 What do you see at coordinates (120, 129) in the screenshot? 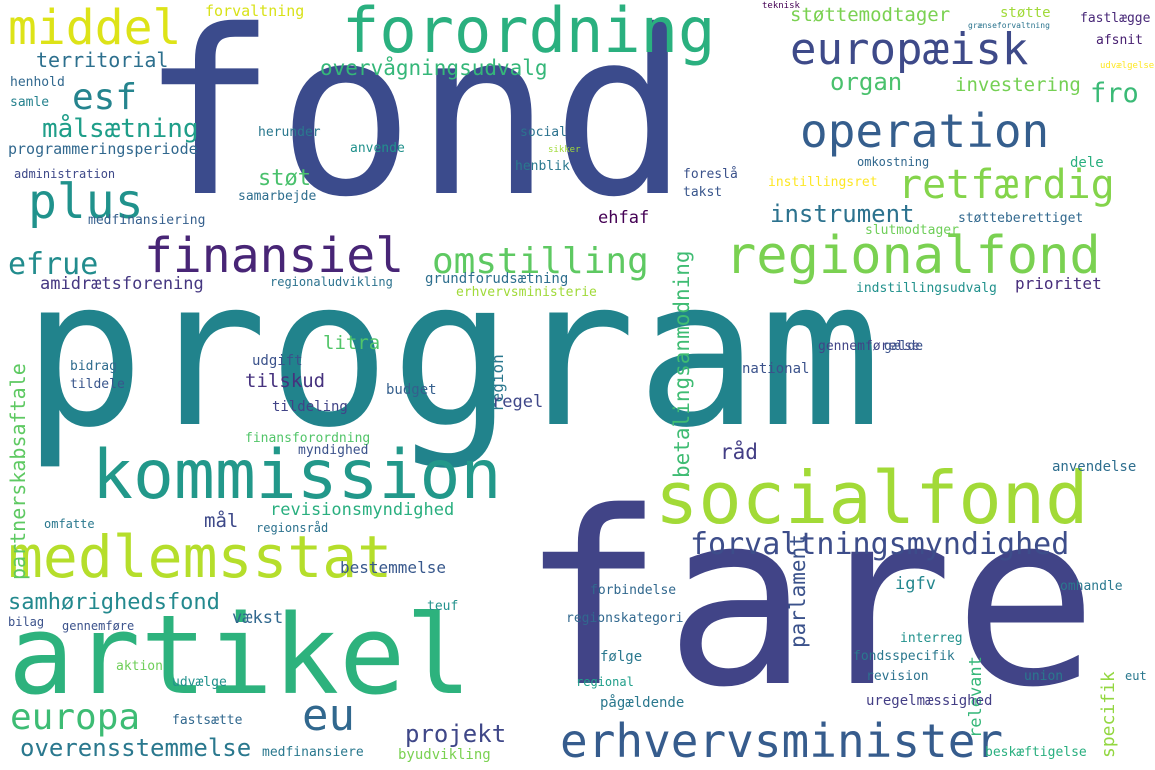
I see `word: målsætning` at bounding box center [120, 129].